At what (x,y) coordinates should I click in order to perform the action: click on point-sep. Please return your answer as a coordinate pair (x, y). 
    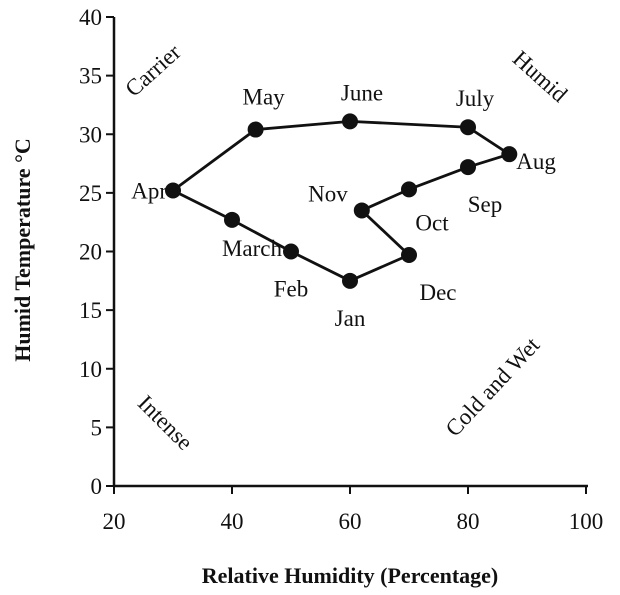
    Looking at the image, I should click on (468, 167).